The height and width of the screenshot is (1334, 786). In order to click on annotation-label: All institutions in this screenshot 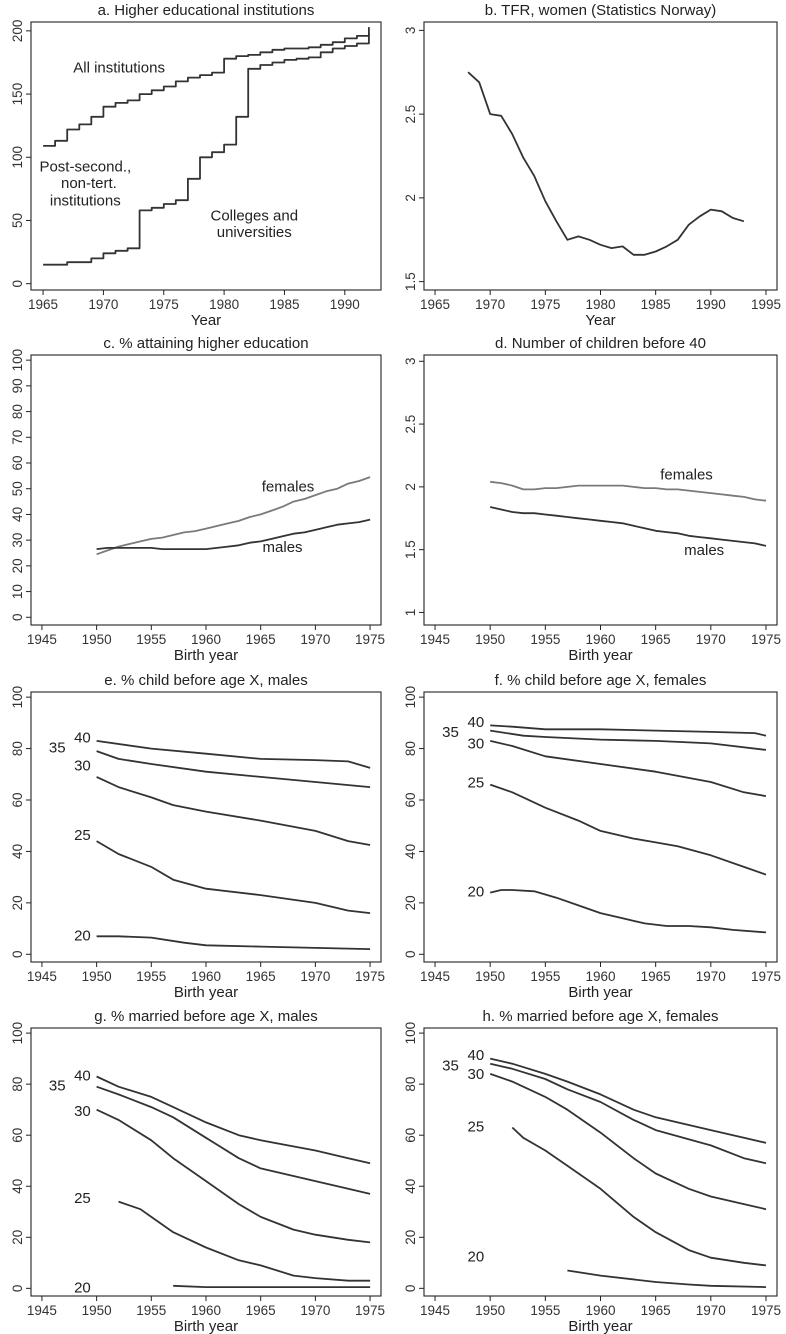, I will do `click(119, 68)`.